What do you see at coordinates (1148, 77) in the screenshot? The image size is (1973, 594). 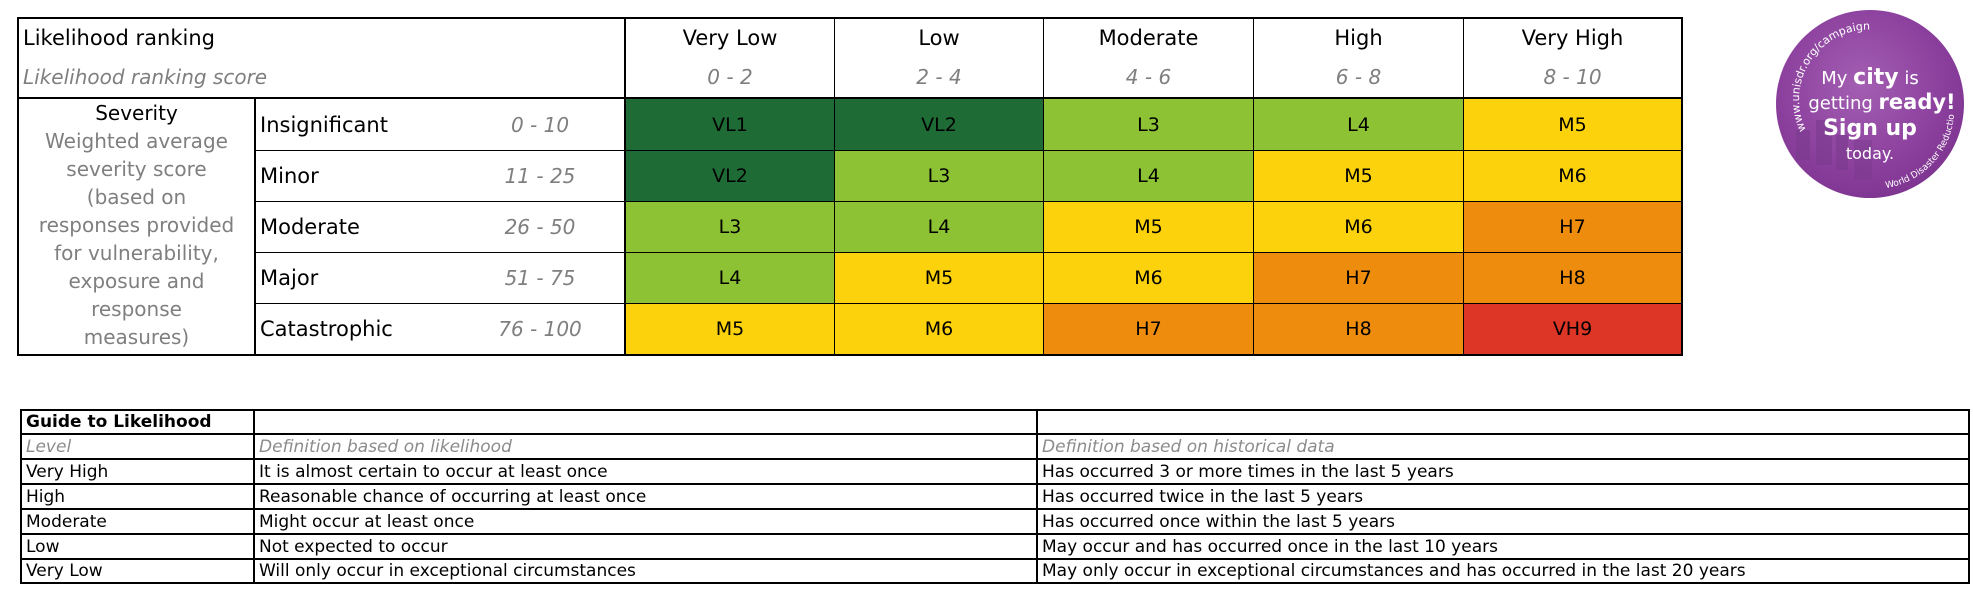 I see `level-range-moderate: 4 - 6` at bounding box center [1148, 77].